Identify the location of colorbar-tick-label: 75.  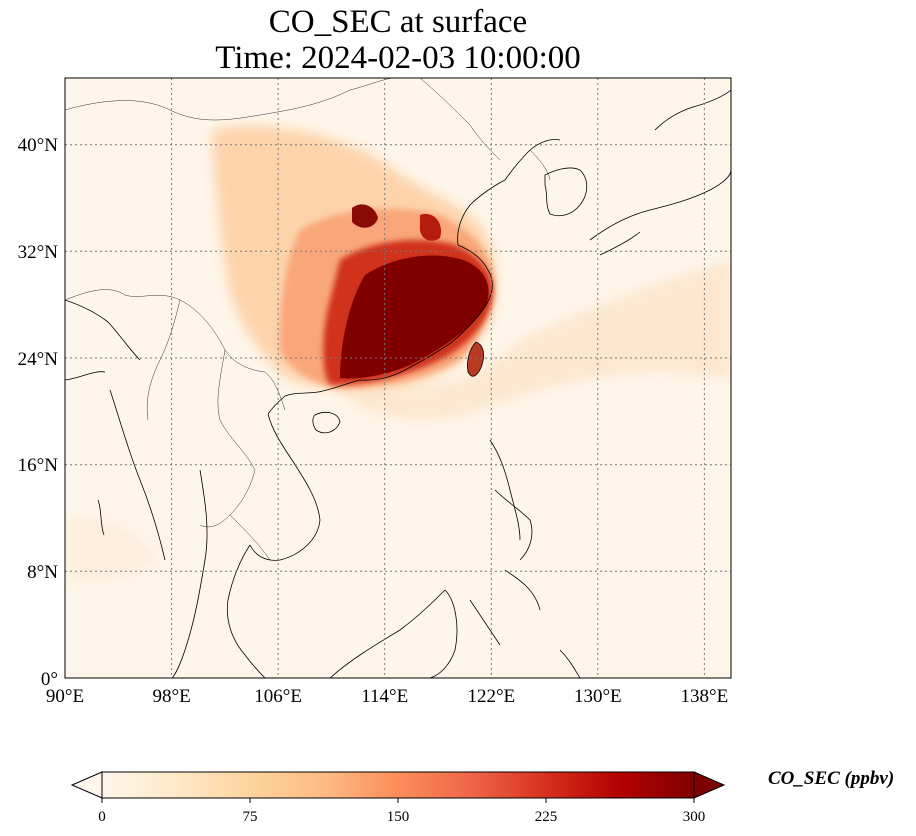
(250, 817).